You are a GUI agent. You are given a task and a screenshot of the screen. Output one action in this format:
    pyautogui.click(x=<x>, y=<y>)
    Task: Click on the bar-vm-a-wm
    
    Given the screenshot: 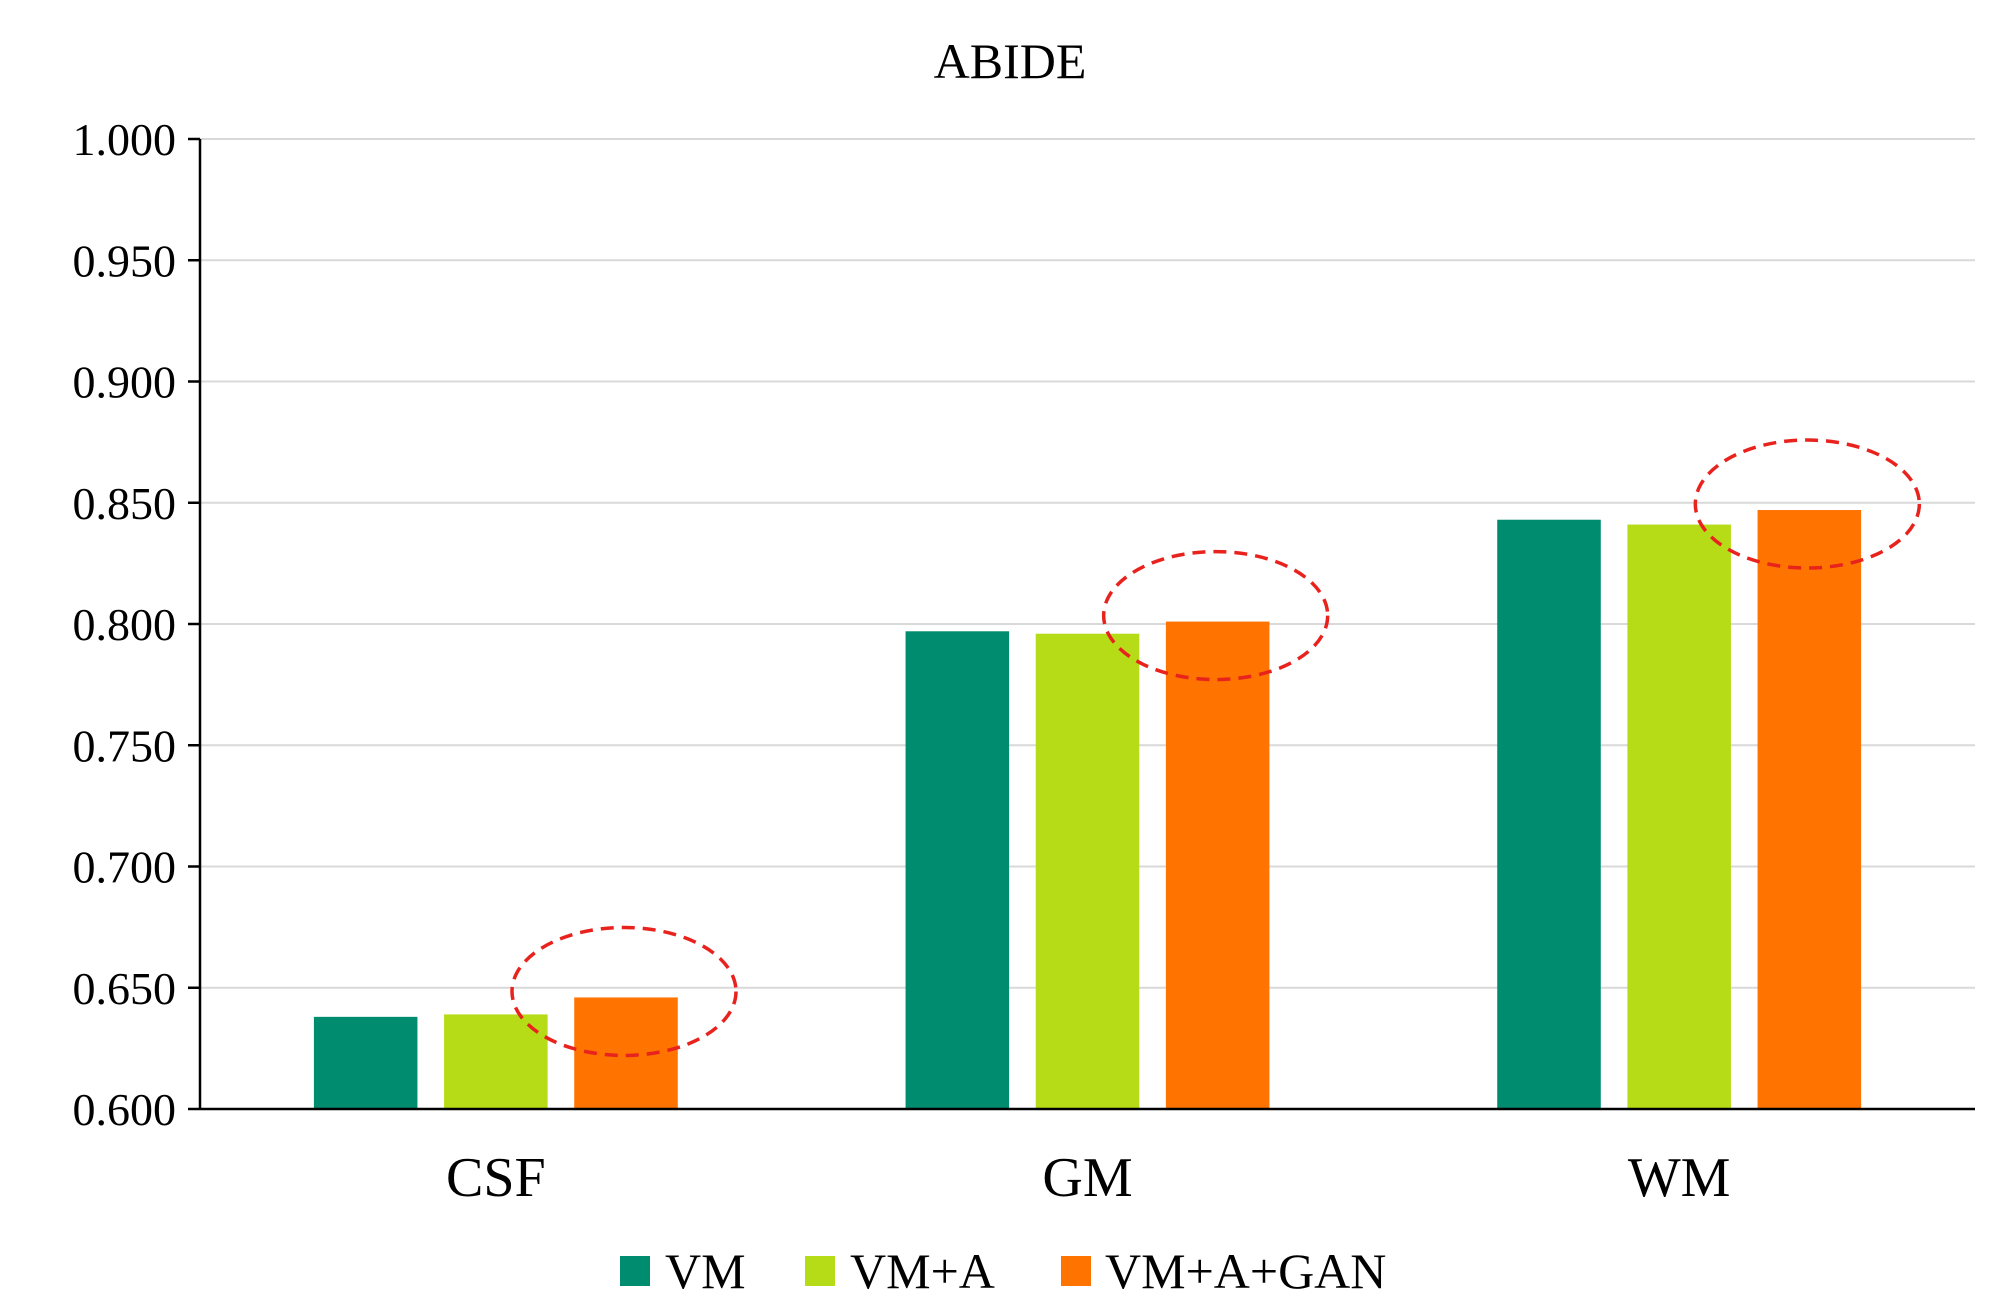 What is the action you would take?
    pyautogui.click(x=1679, y=816)
    